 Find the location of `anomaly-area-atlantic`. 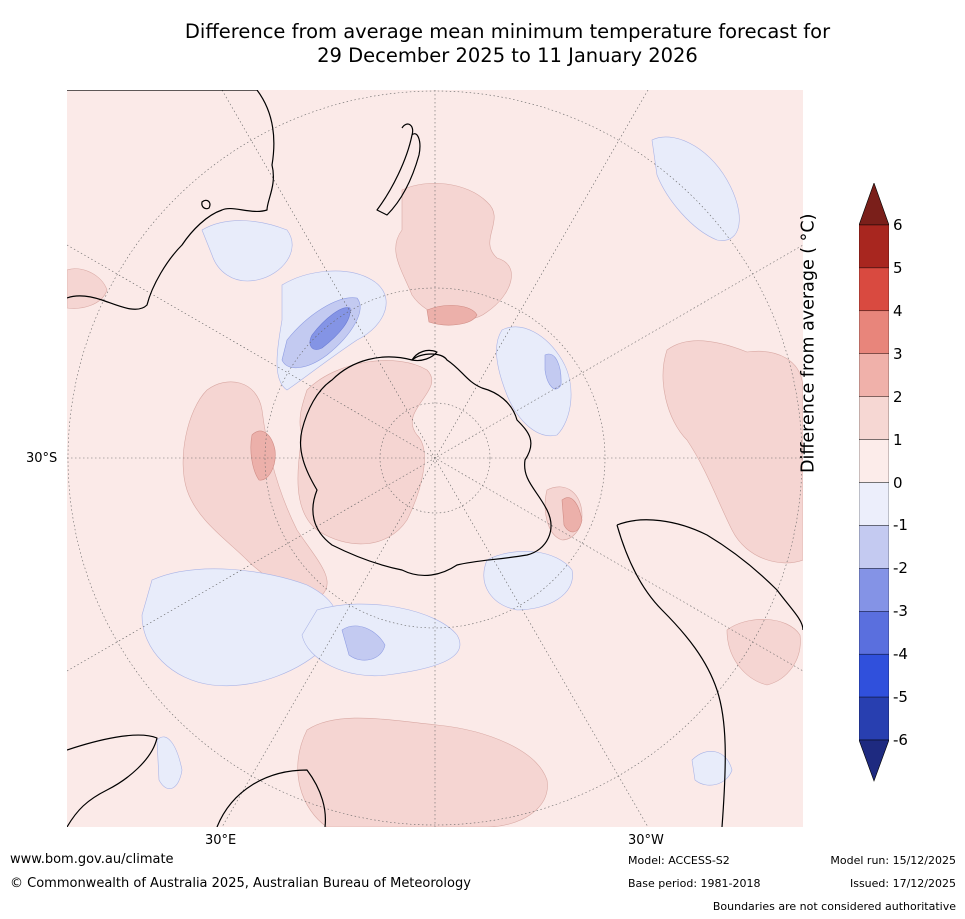

anomaly-area-atlantic is located at coordinates (422, 772).